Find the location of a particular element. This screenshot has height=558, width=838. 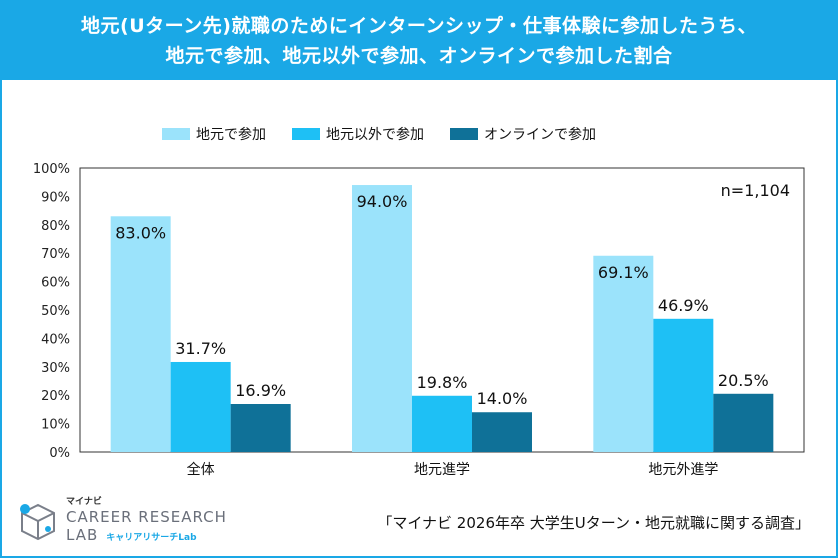

logo-line2-main: LAB is located at coordinates (82, 535).